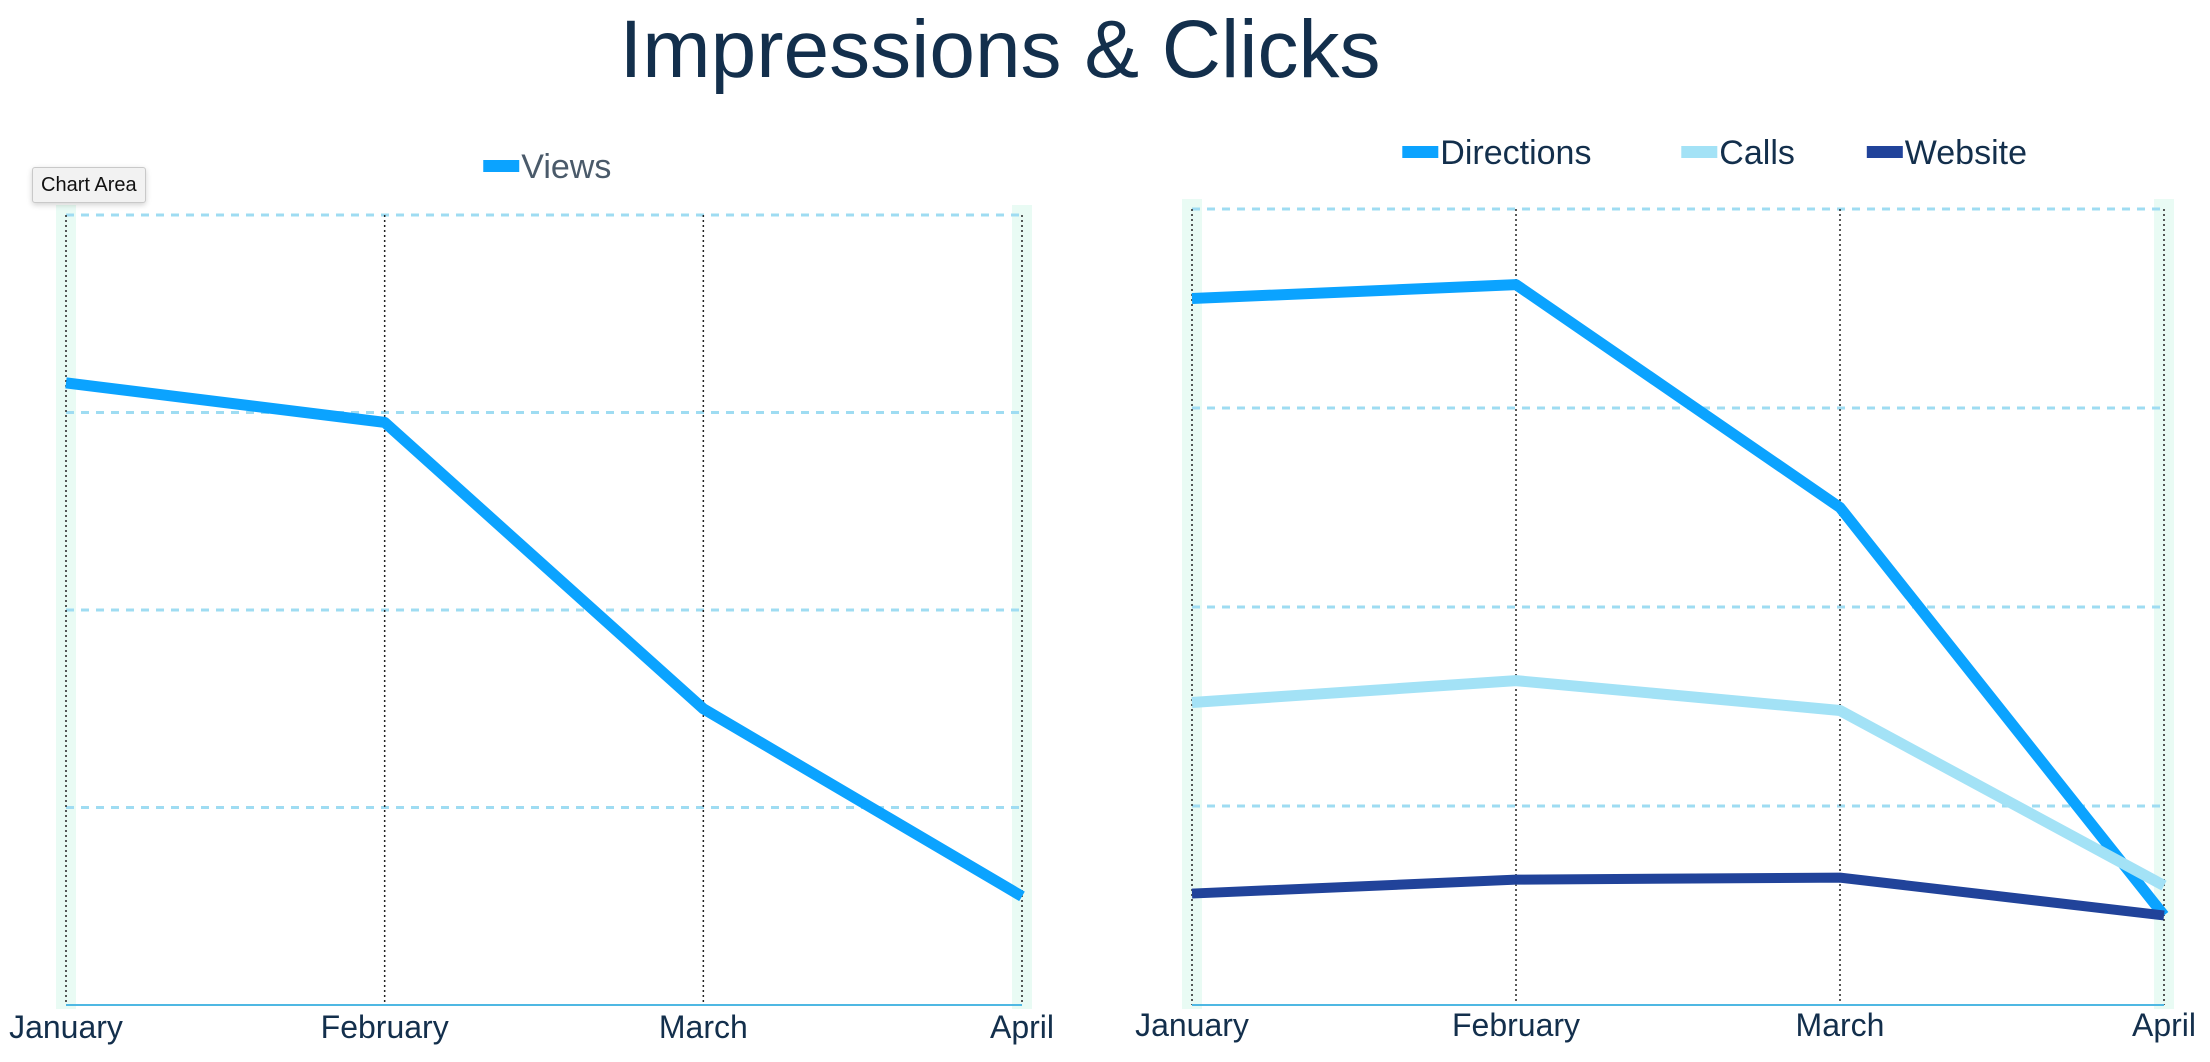 This screenshot has width=2210, height=1062. Describe the element at coordinates (566, 167) in the screenshot. I see `legend-label: Views` at that location.